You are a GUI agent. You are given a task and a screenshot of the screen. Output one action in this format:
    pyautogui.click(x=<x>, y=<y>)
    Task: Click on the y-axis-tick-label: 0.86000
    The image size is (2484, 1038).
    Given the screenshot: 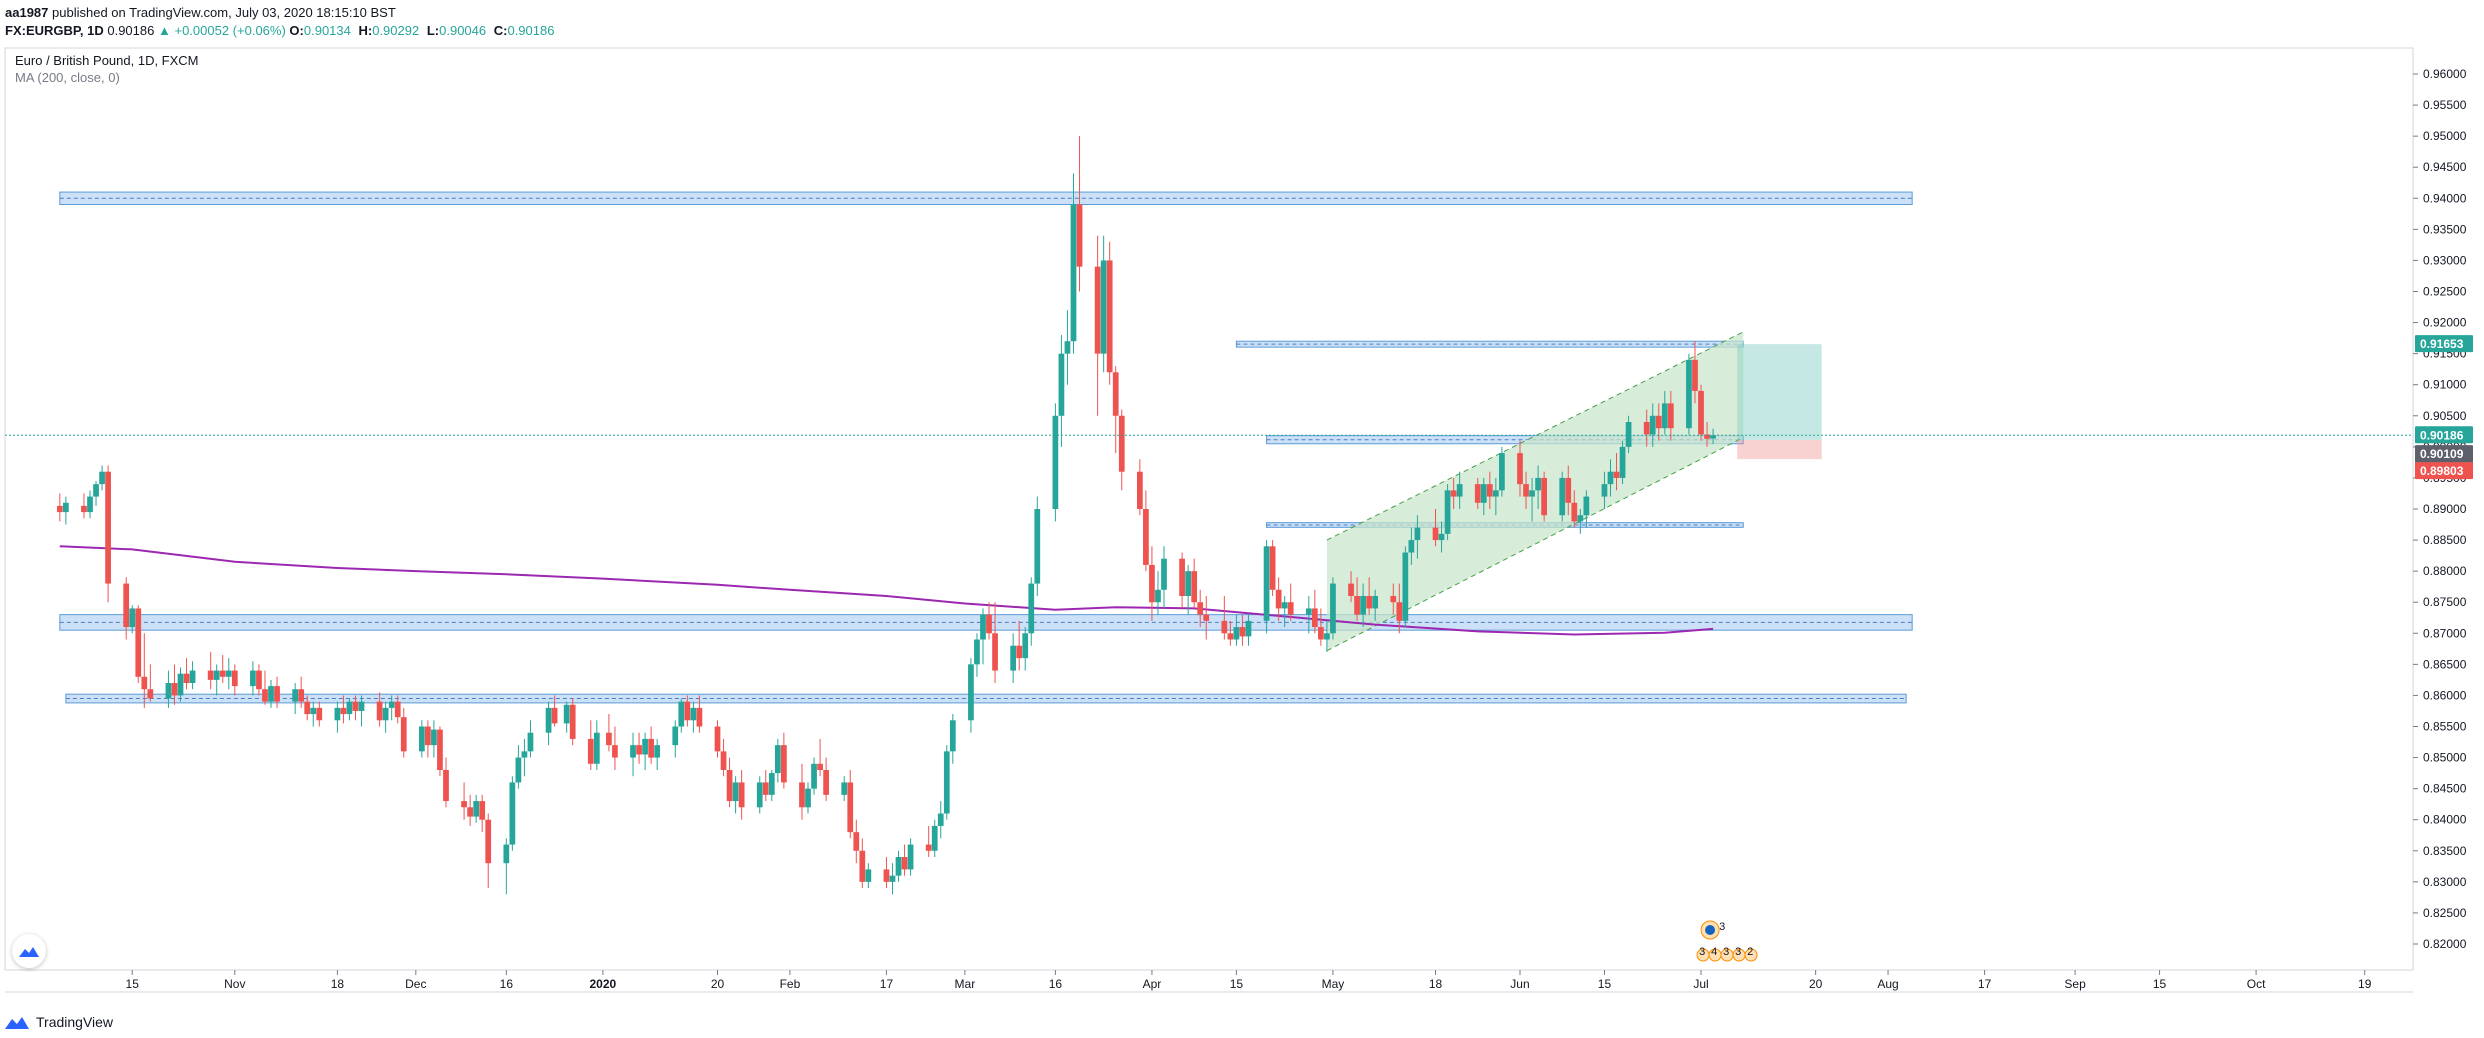 What is the action you would take?
    pyautogui.click(x=2445, y=695)
    